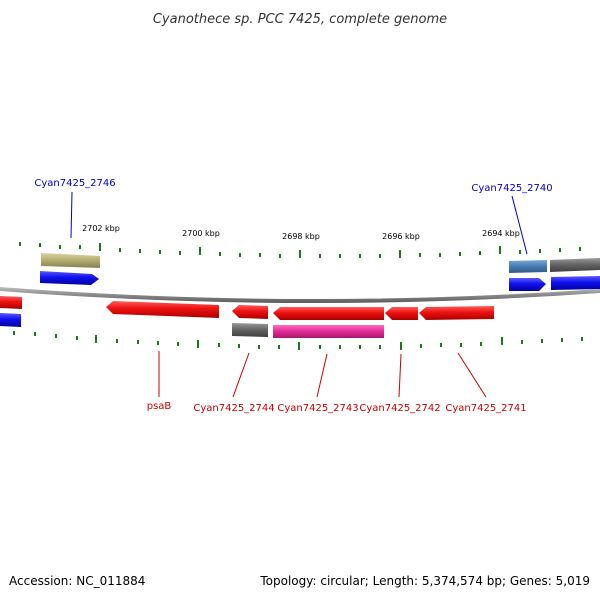 This screenshot has height=600, width=600. What do you see at coordinates (317, 408) in the screenshot?
I see `gene-label-cyan7425-2743: Cyan7425_2743` at bounding box center [317, 408].